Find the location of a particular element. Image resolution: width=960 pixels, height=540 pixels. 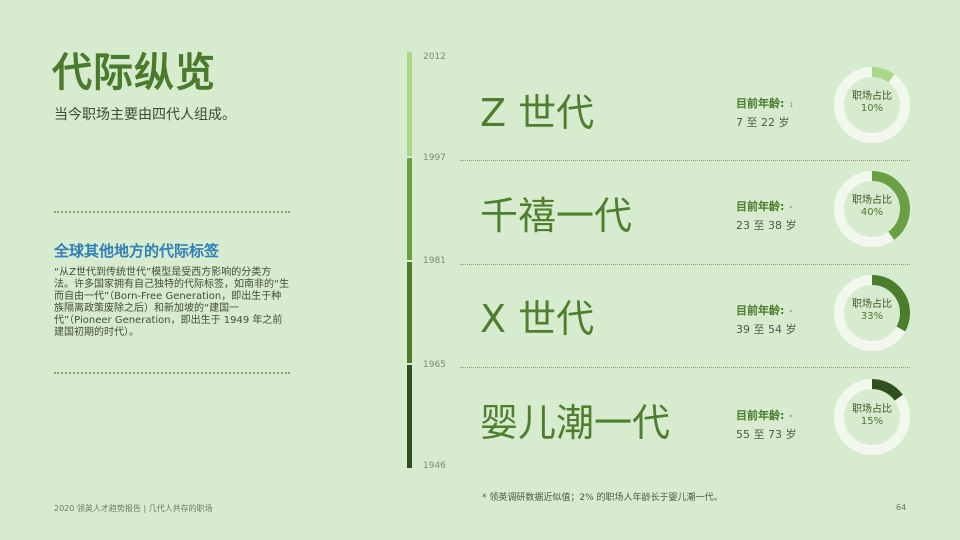

page-number: 64 is located at coordinates (901, 507).